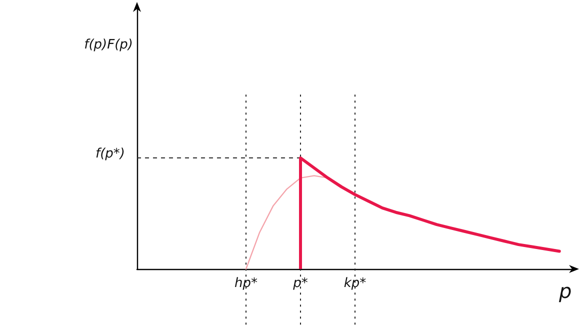 This screenshot has width=581, height=327. What do you see at coordinates (108, 45) in the screenshot?
I see `text: f(p)F(p)` at bounding box center [108, 45].